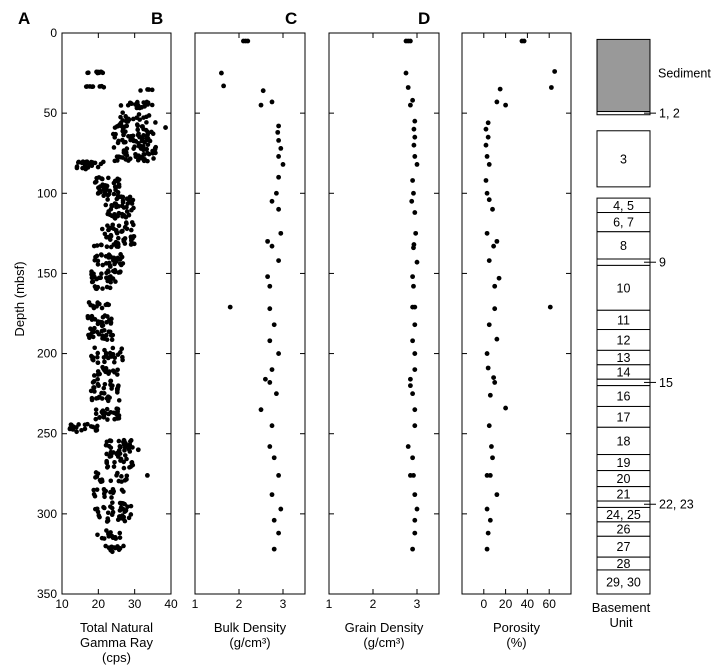 This screenshot has height=669, width=725. What do you see at coordinates (116, 627) in the screenshot?
I see `x-axis-label-line: Total Natural` at bounding box center [116, 627].